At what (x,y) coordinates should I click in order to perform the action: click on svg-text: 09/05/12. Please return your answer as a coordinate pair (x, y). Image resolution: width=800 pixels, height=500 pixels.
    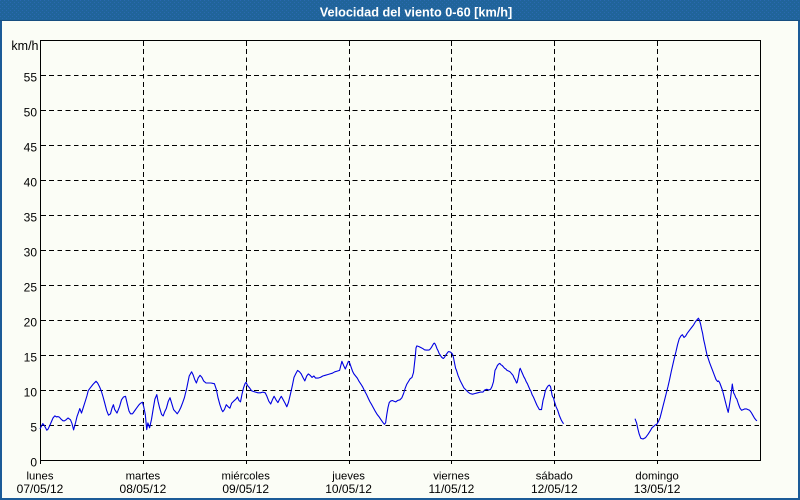
    Looking at the image, I should click on (245, 489).